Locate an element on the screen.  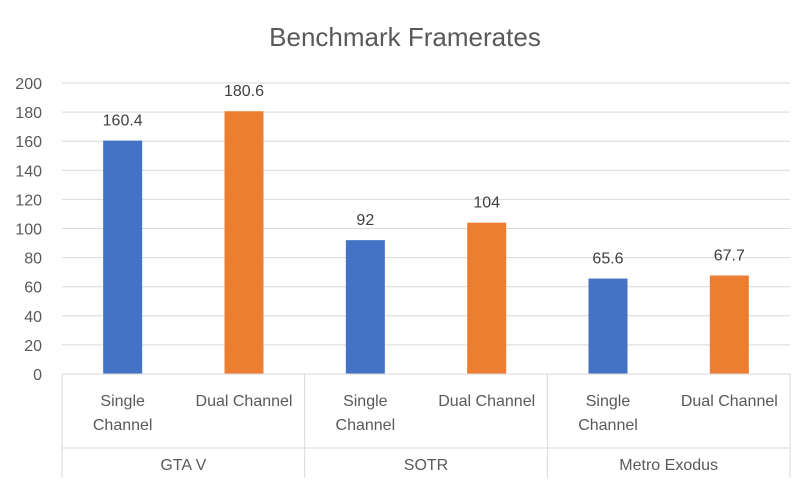
y-tick-label: 0 is located at coordinates (37, 375).